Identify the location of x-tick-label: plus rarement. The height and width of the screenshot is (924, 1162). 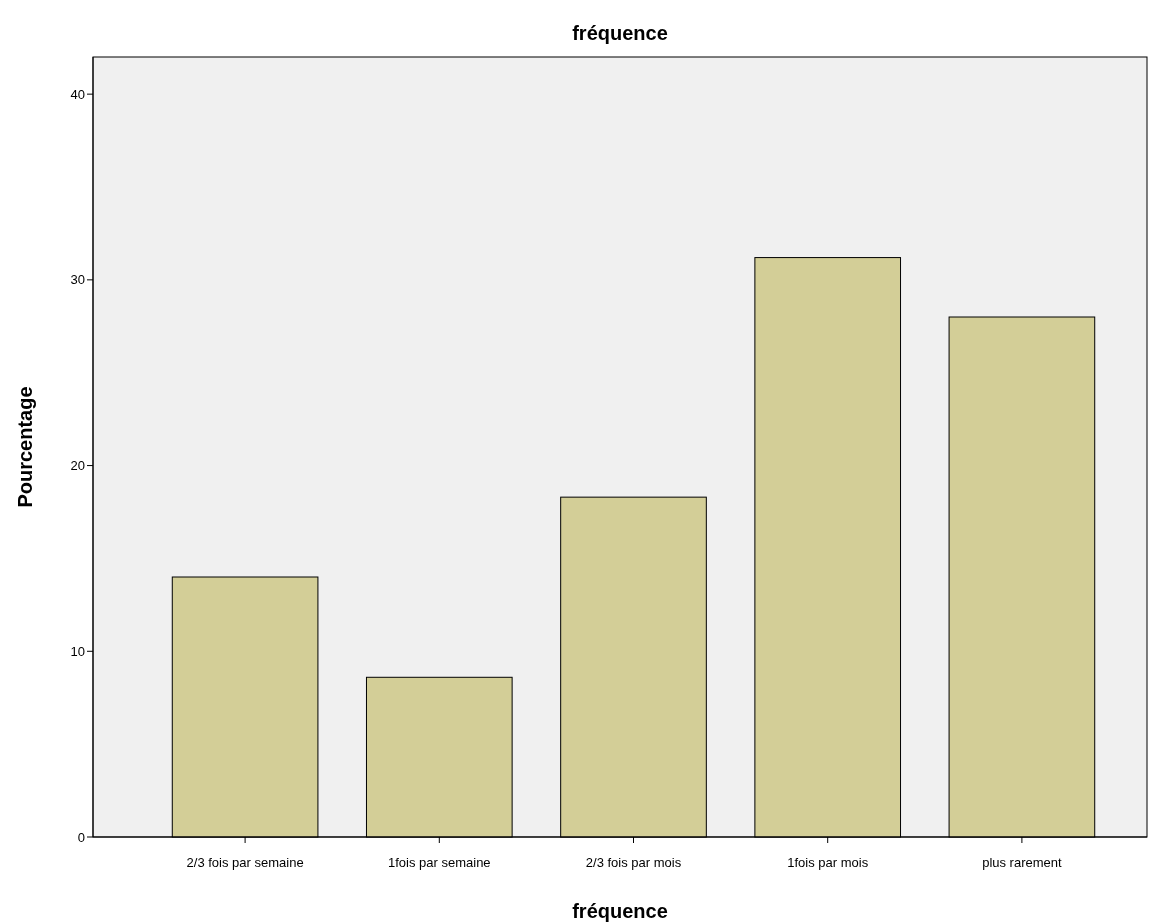
(1022, 862).